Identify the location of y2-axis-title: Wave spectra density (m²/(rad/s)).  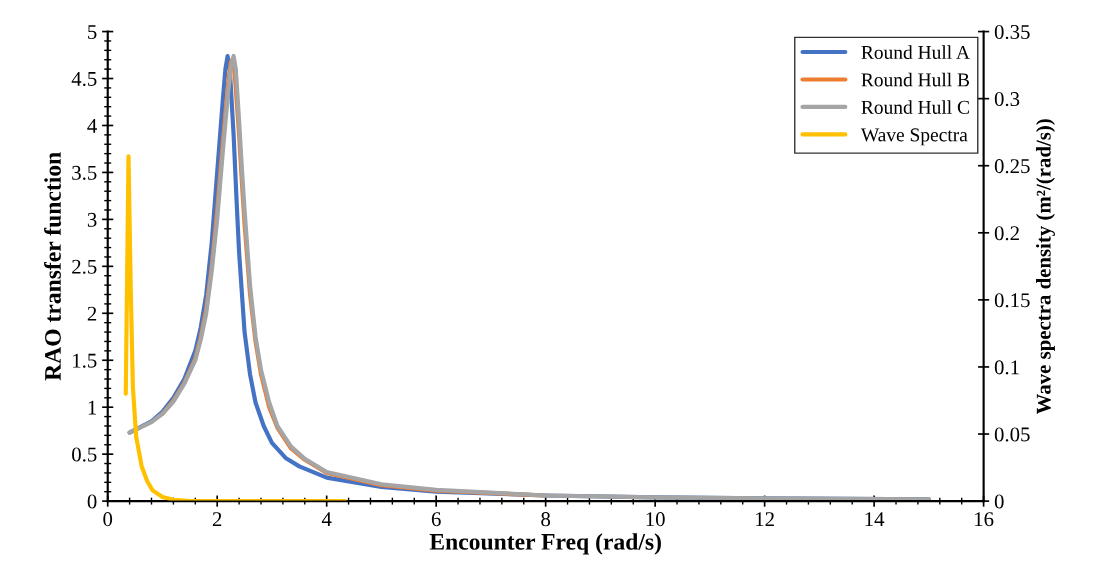
(1045, 267).